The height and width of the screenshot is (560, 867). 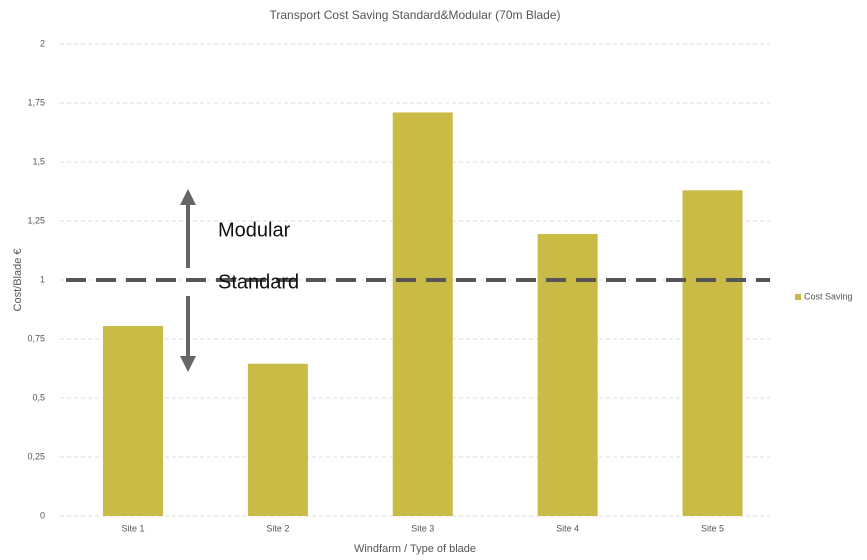 What do you see at coordinates (42, 43) in the screenshot?
I see `y-tick-label: 2` at bounding box center [42, 43].